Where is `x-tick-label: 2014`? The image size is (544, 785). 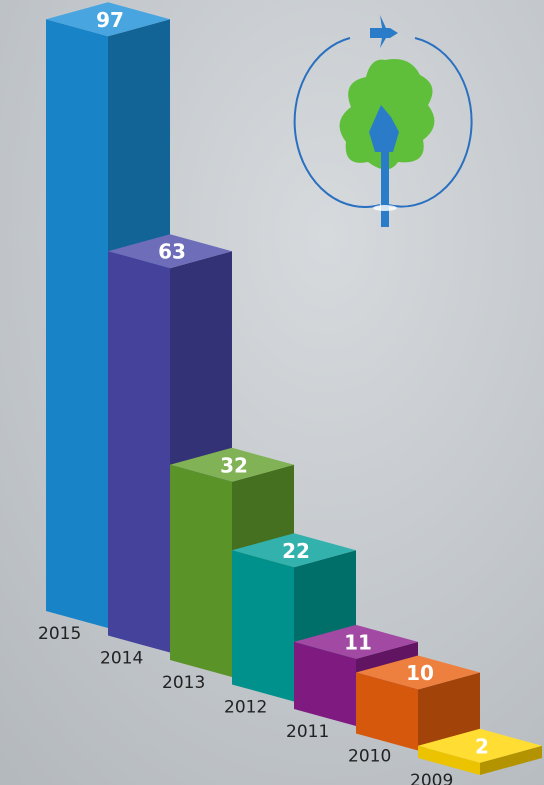 x-tick-label: 2014 is located at coordinates (121, 659).